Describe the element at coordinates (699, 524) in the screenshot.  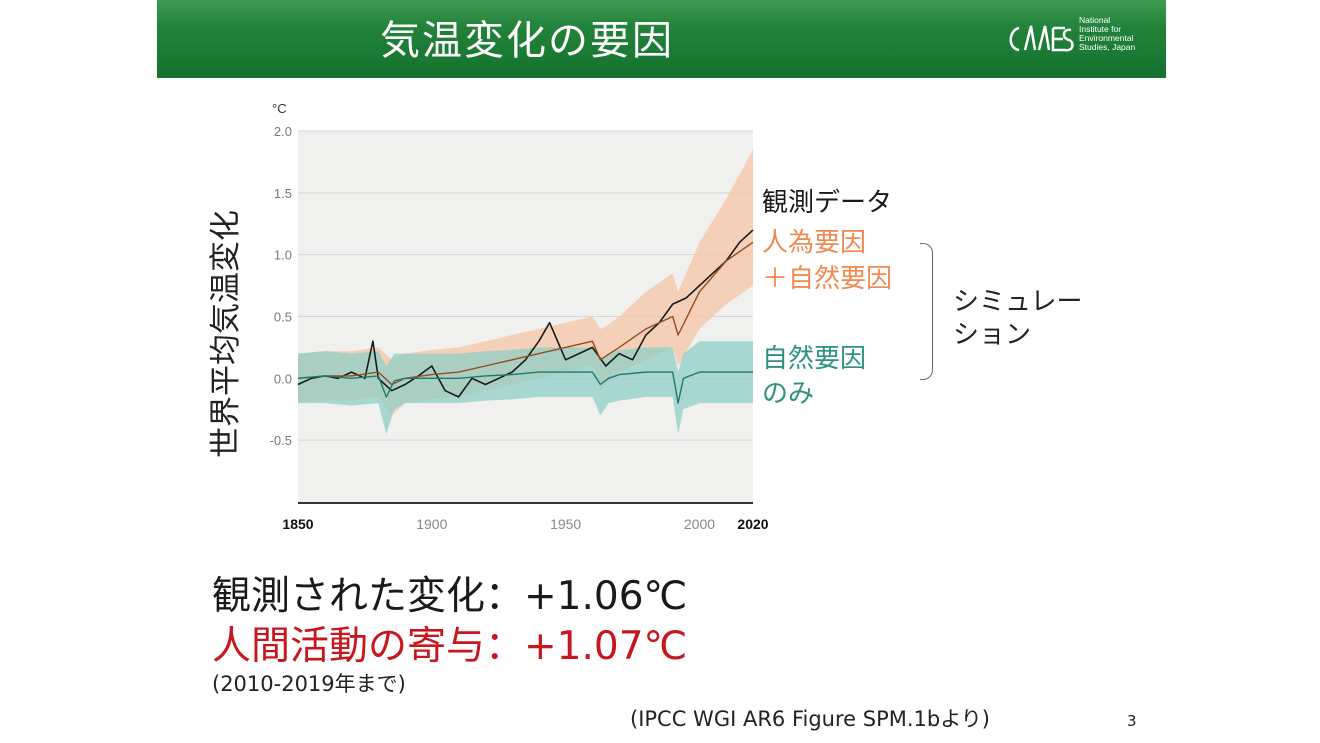
I see `x-tick-label: 2000` at that location.